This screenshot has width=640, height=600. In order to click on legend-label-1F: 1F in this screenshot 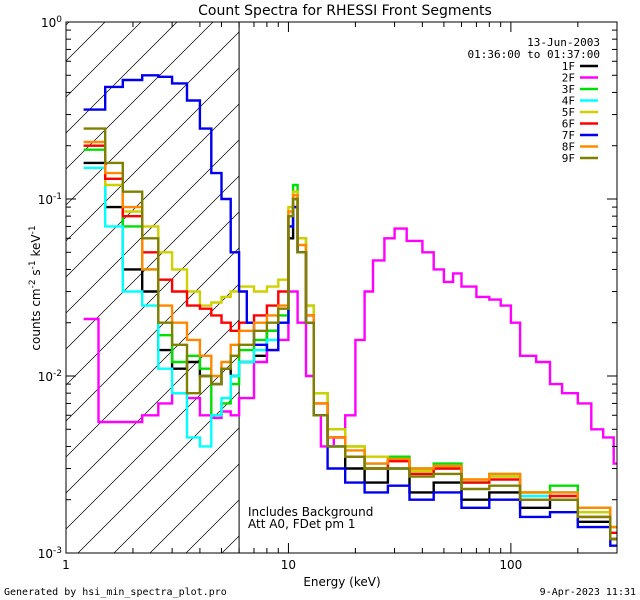, I will do `click(568, 66)`.